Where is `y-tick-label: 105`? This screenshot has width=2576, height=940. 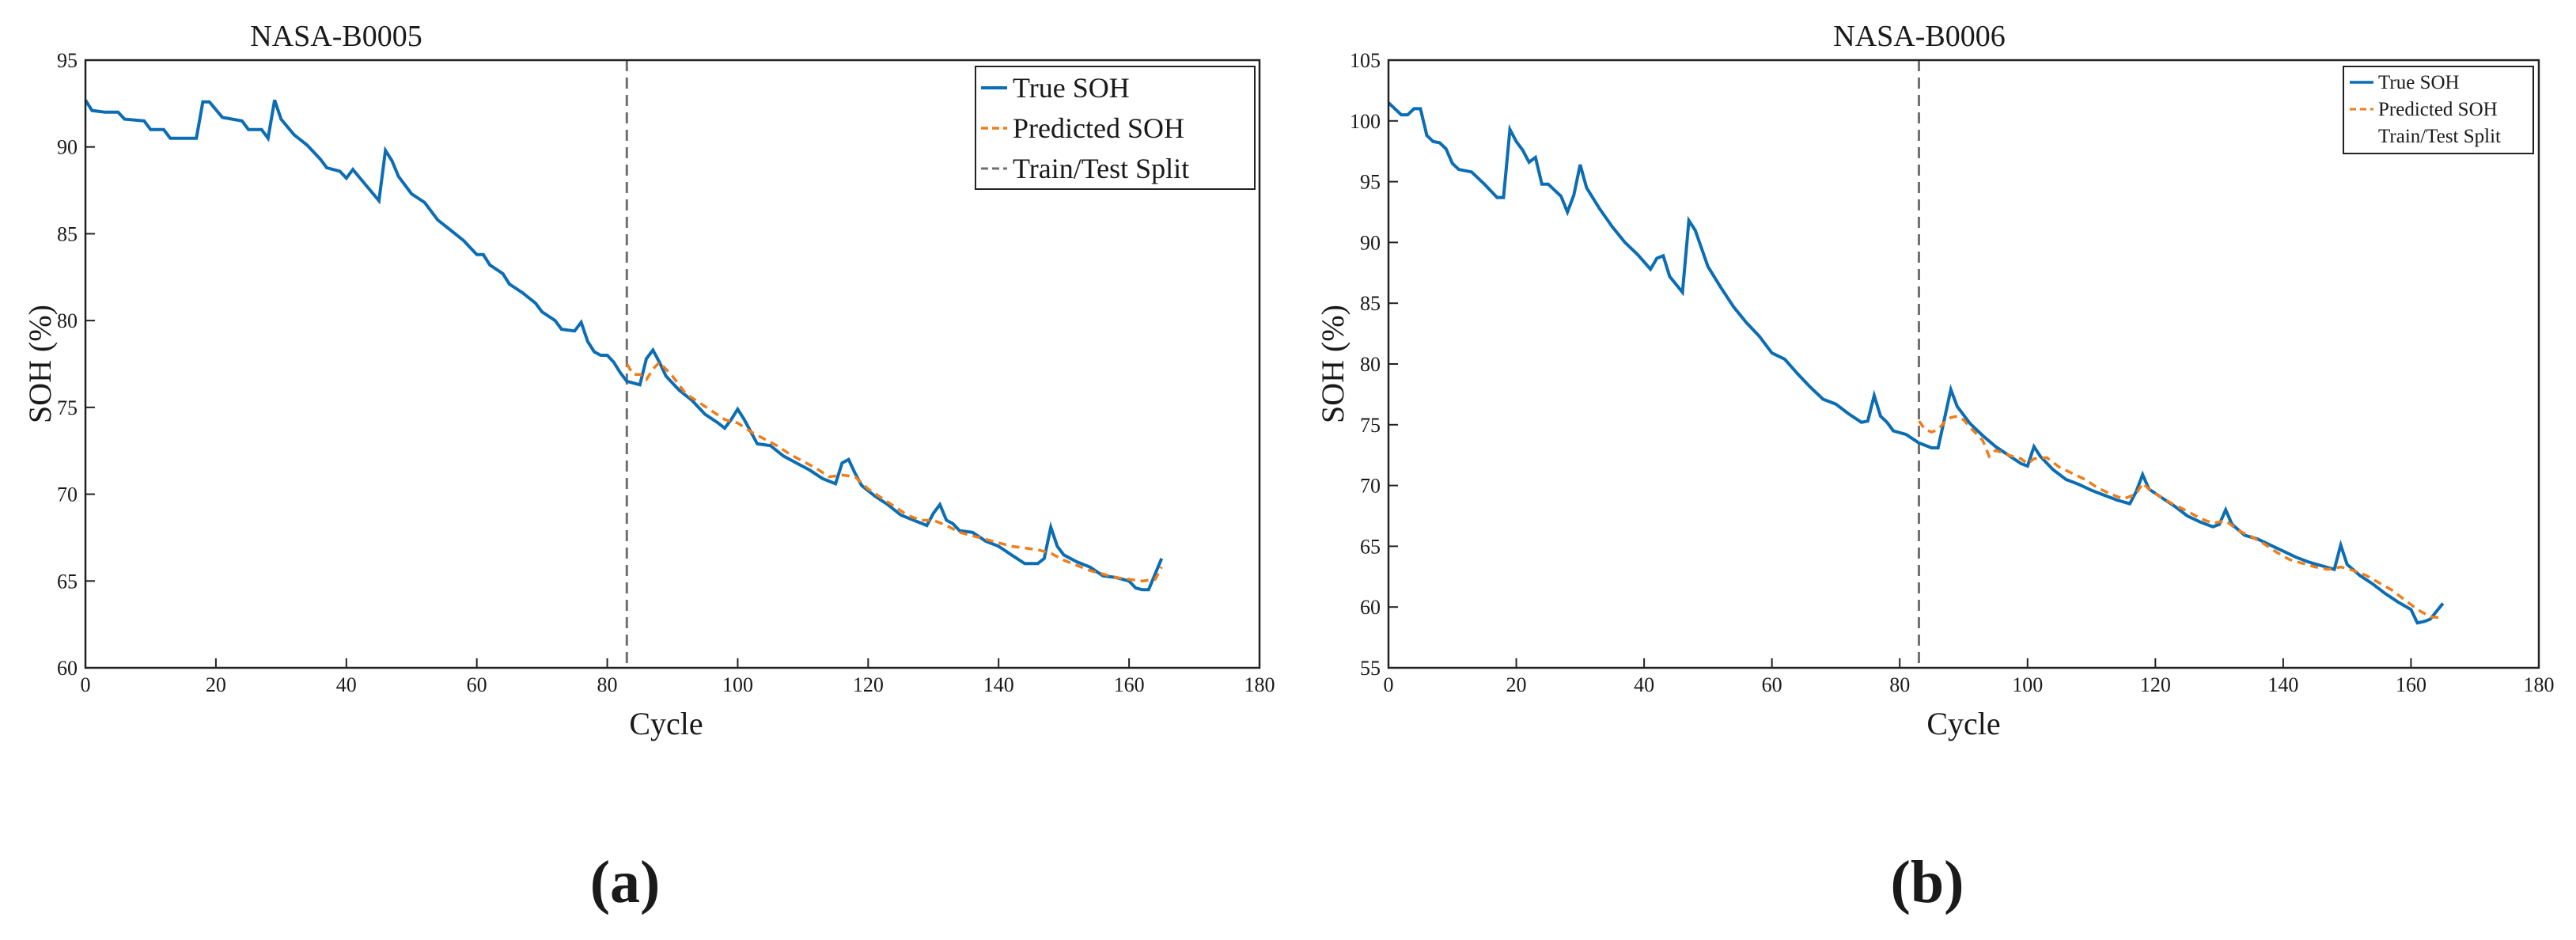 y-tick-label: 105 is located at coordinates (1365, 60).